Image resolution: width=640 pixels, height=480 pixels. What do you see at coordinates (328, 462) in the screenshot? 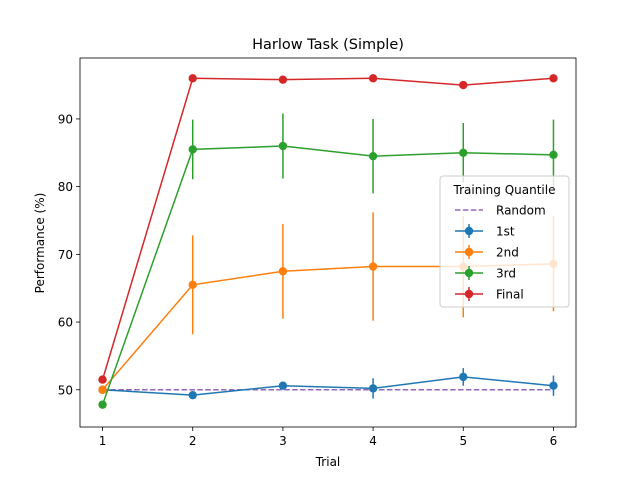
I see `x-axis-label: Trial` at bounding box center [328, 462].